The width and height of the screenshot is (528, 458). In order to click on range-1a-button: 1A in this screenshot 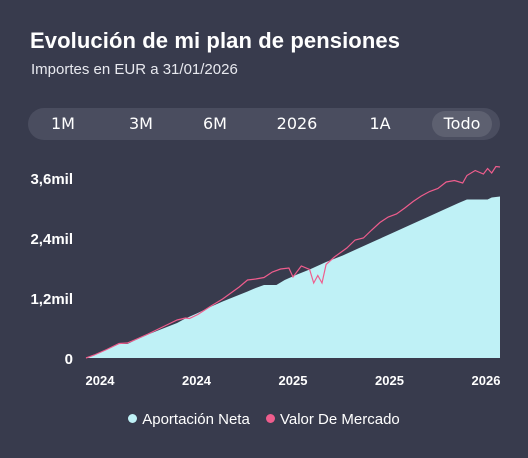, I will do `click(380, 123)`.